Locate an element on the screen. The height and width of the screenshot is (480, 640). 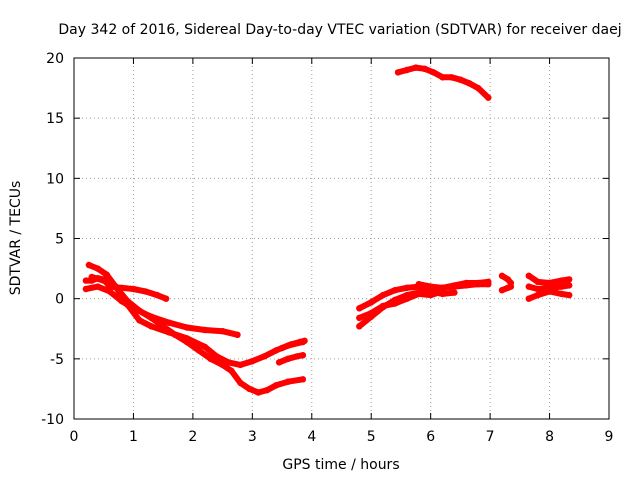
x-tick-label: 0 is located at coordinates (74, 437).